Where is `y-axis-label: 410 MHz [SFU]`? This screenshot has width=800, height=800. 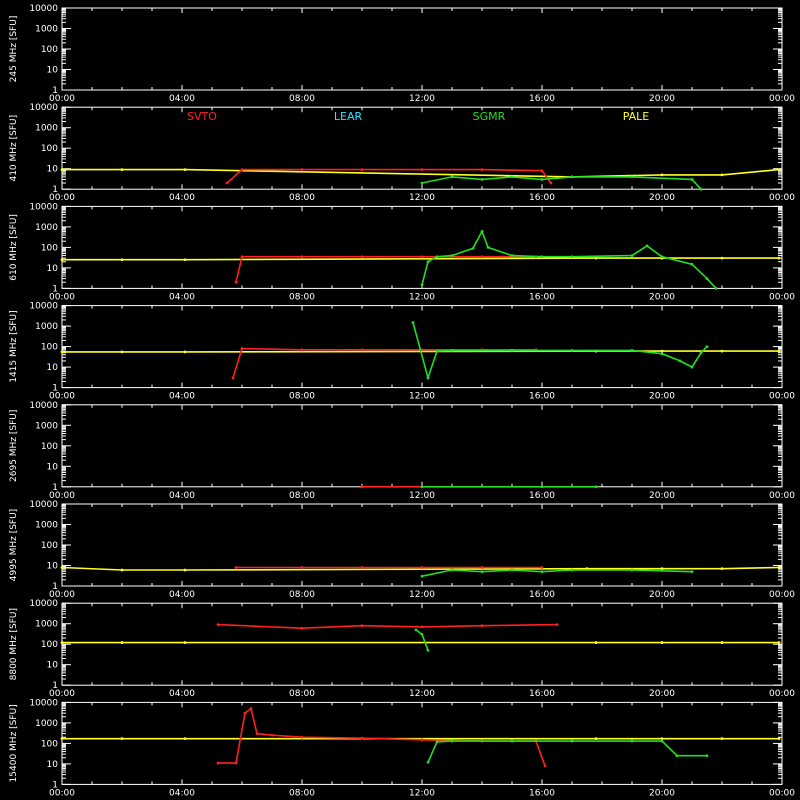
y-axis-label: 410 MHz [SFU] is located at coordinates (14, 148).